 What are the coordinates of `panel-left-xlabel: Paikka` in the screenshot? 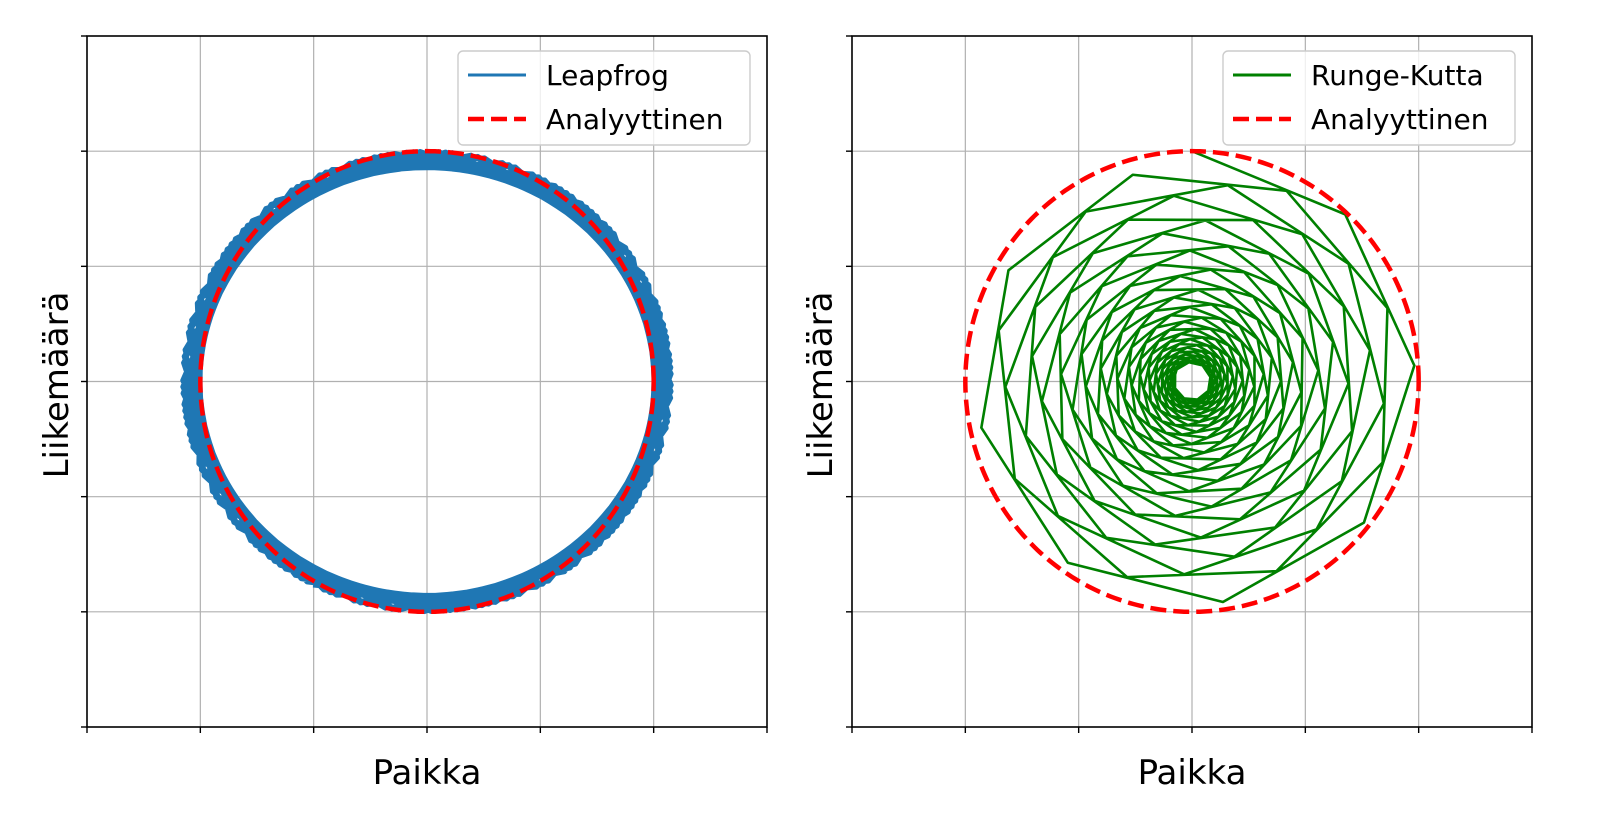 It's located at (427, 773).